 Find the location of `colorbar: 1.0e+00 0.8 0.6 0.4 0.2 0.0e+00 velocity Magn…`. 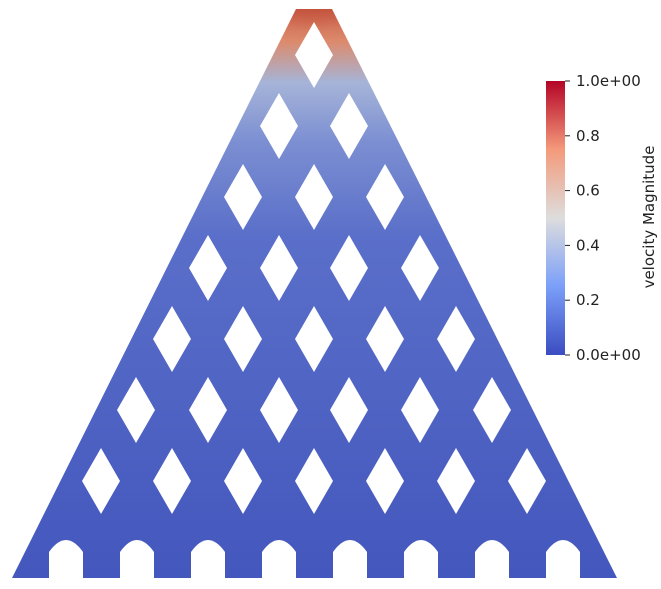

colorbar: 1.0e+00 0.8 0.6 0.4 0.2 0.0e+00 velocity Magn… is located at coordinates (602, 218).